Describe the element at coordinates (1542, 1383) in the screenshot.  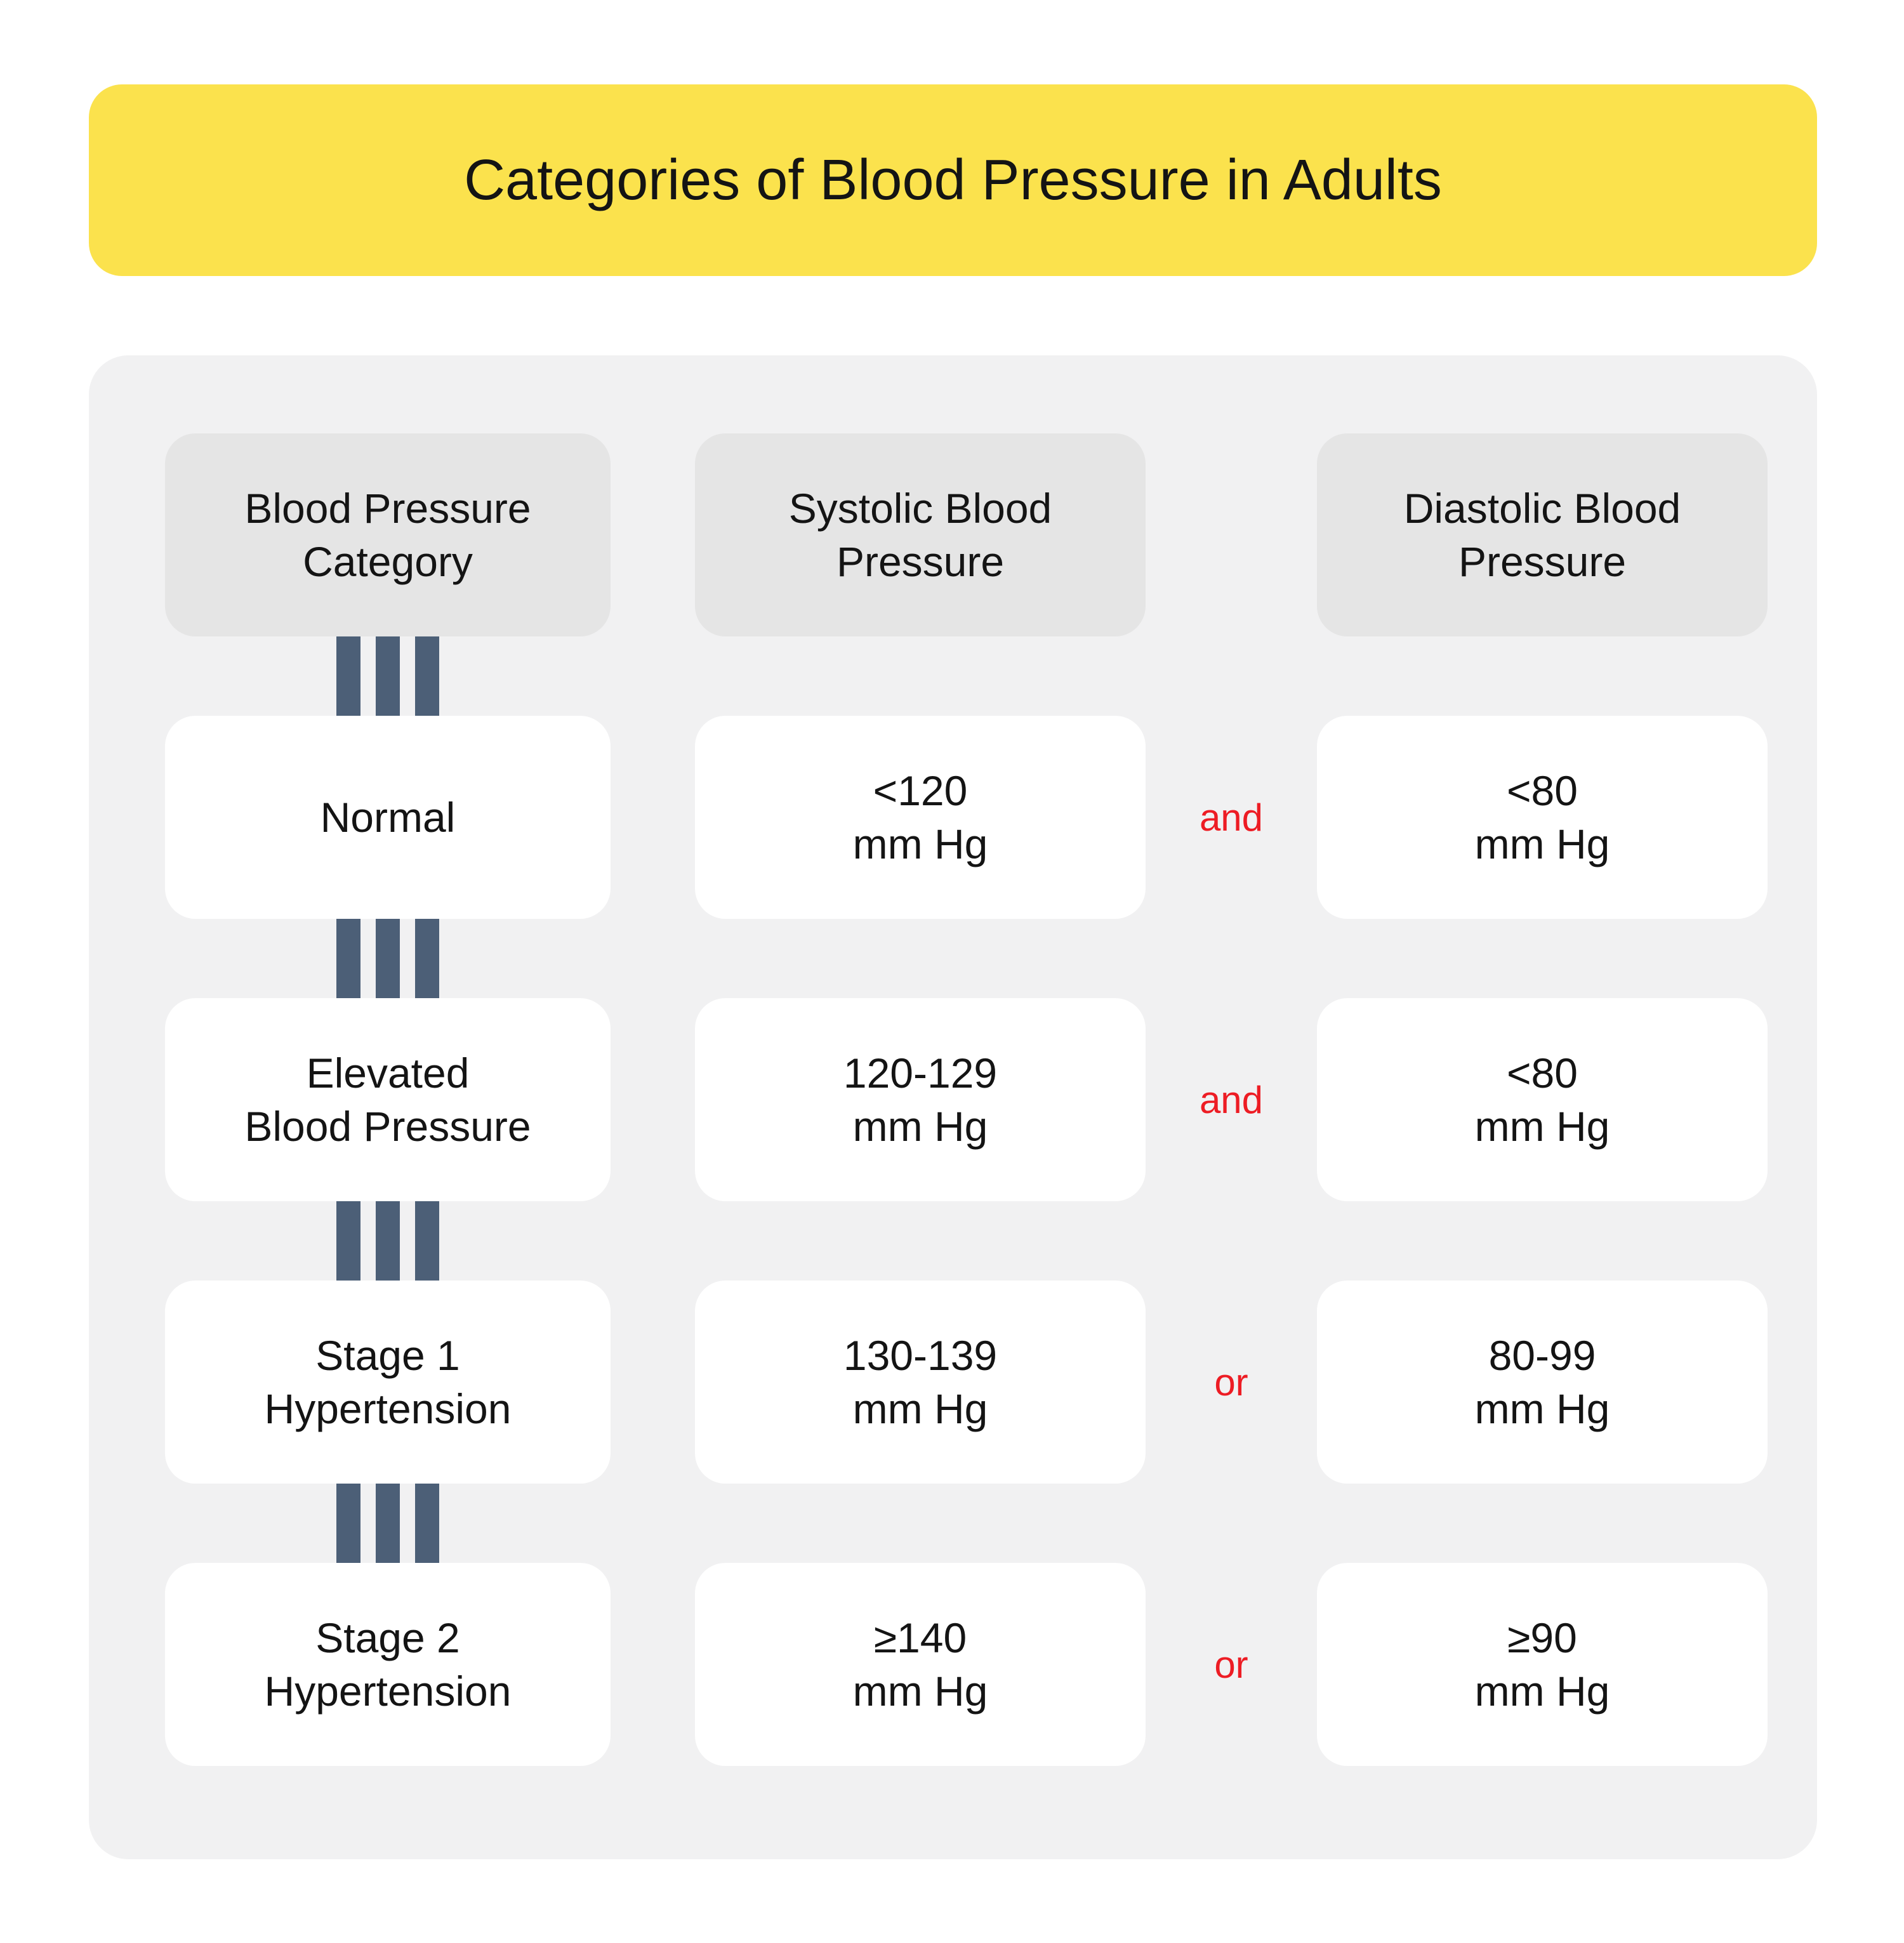
I see `diastolic-cell: 80-99 mm Hg` at that location.